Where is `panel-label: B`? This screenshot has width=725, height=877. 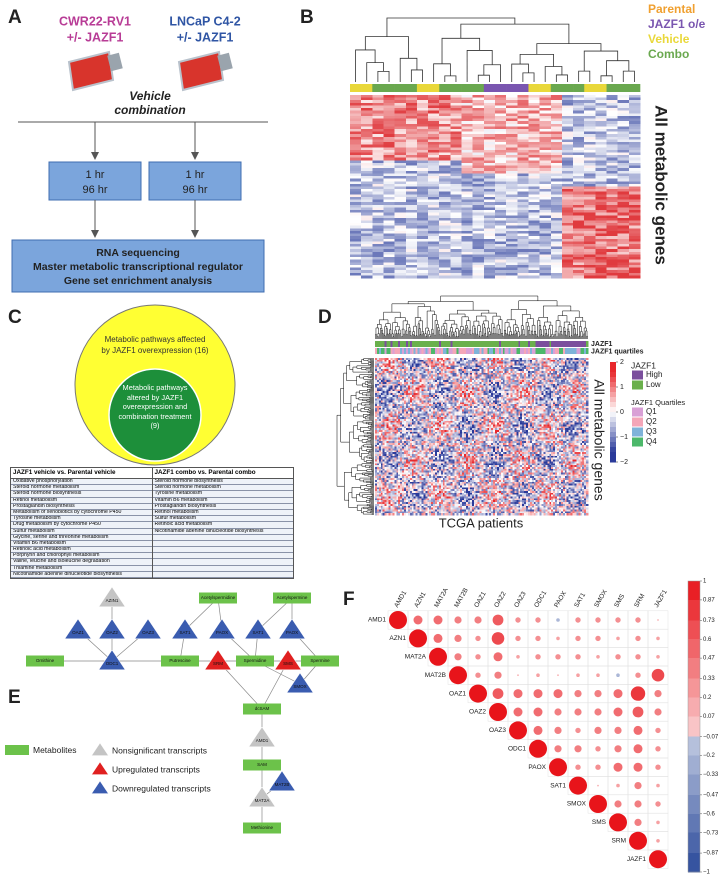 panel-label: B is located at coordinates (307, 17).